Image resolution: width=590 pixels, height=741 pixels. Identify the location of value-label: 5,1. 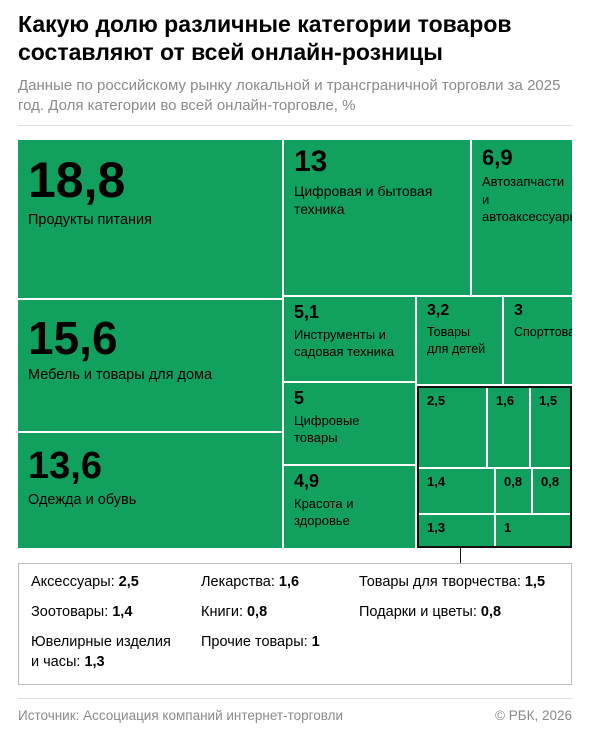
(307, 312).